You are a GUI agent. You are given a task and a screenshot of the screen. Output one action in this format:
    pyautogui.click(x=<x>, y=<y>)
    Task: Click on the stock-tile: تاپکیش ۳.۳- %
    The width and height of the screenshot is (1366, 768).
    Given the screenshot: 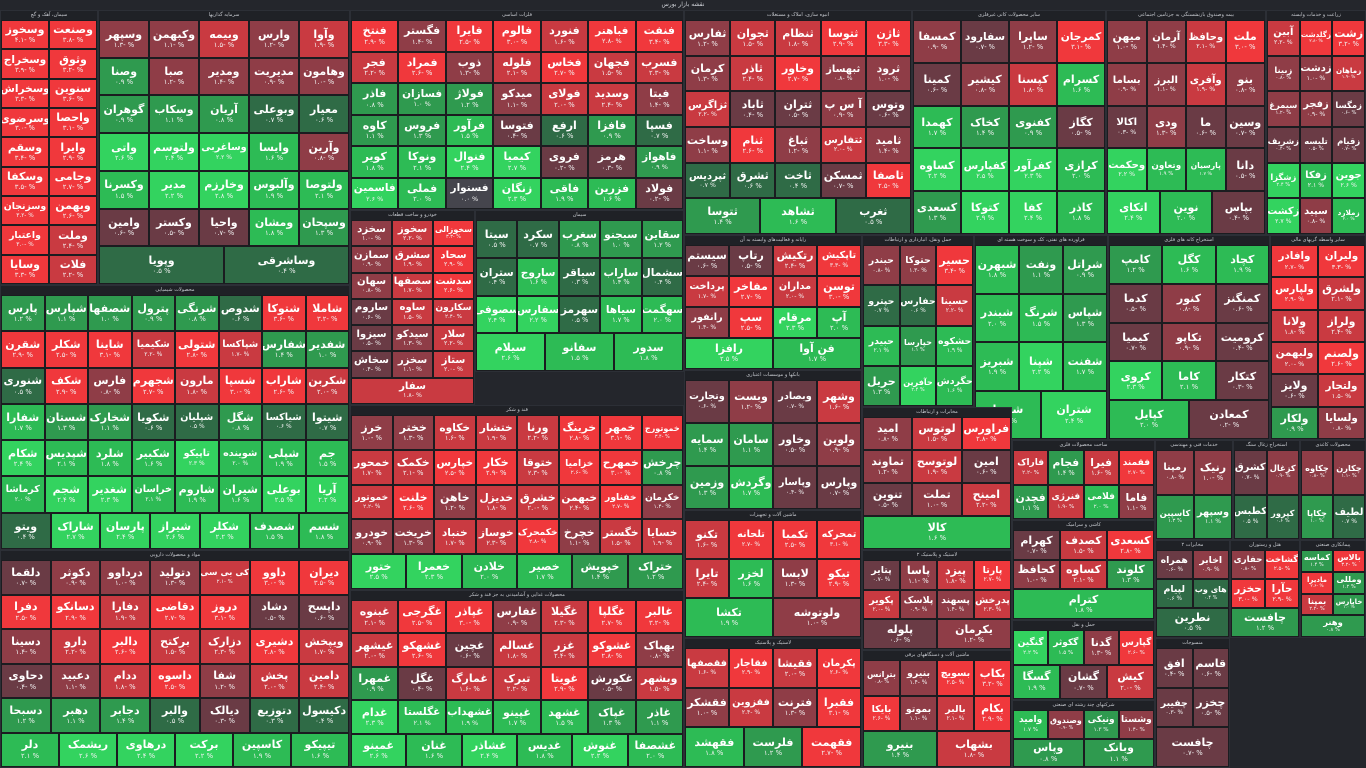 What is the action you would take?
    pyautogui.click(x=839, y=260)
    